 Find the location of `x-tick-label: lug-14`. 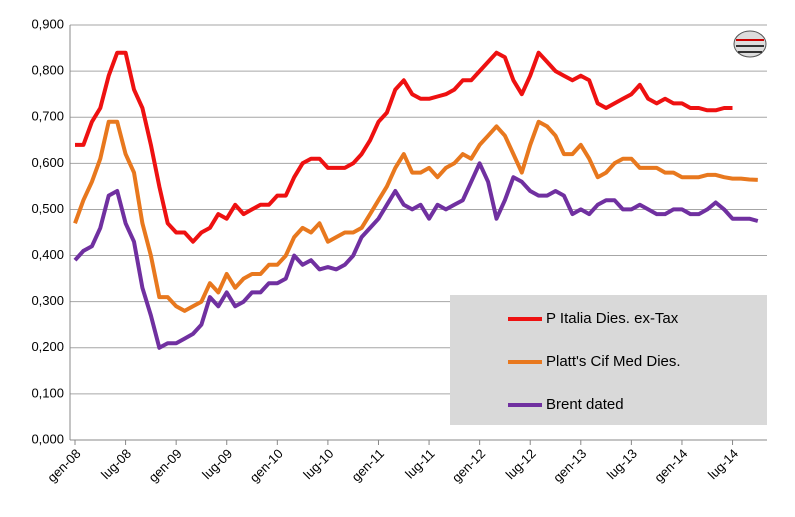

x-tick-label: lug-14 is located at coordinates (723, 464).